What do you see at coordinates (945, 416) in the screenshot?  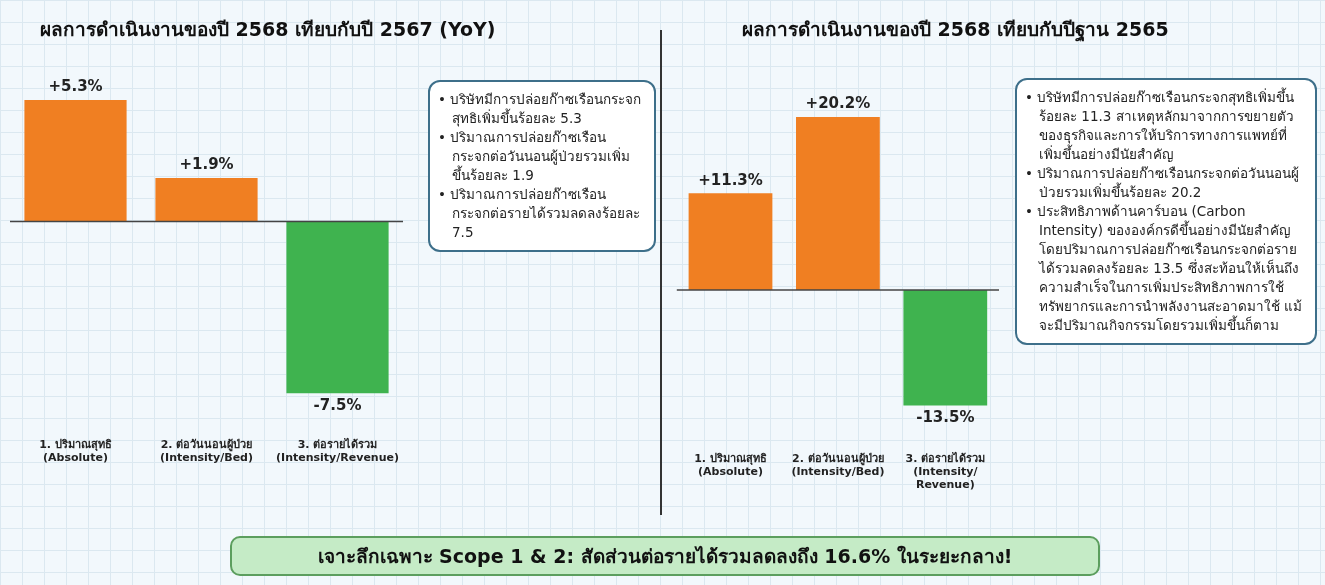 I see `data-label: -13.5%` at bounding box center [945, 416].